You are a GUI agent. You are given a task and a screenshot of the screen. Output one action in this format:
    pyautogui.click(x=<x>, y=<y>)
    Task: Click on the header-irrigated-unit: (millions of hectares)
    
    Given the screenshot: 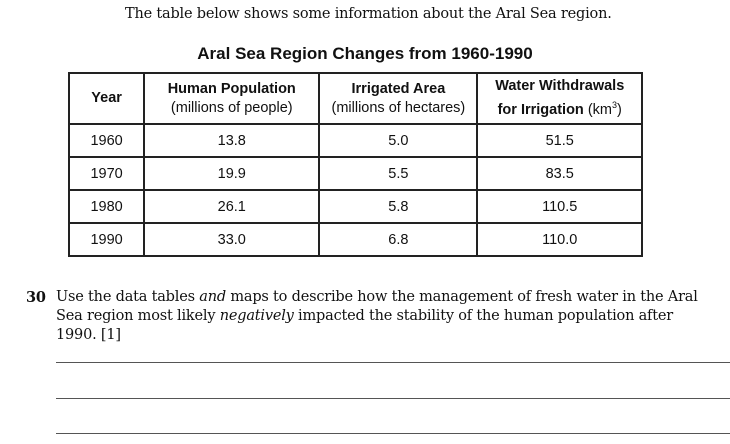 What is the action you would take?
    pyautogui.click(x=398, y=107)
    